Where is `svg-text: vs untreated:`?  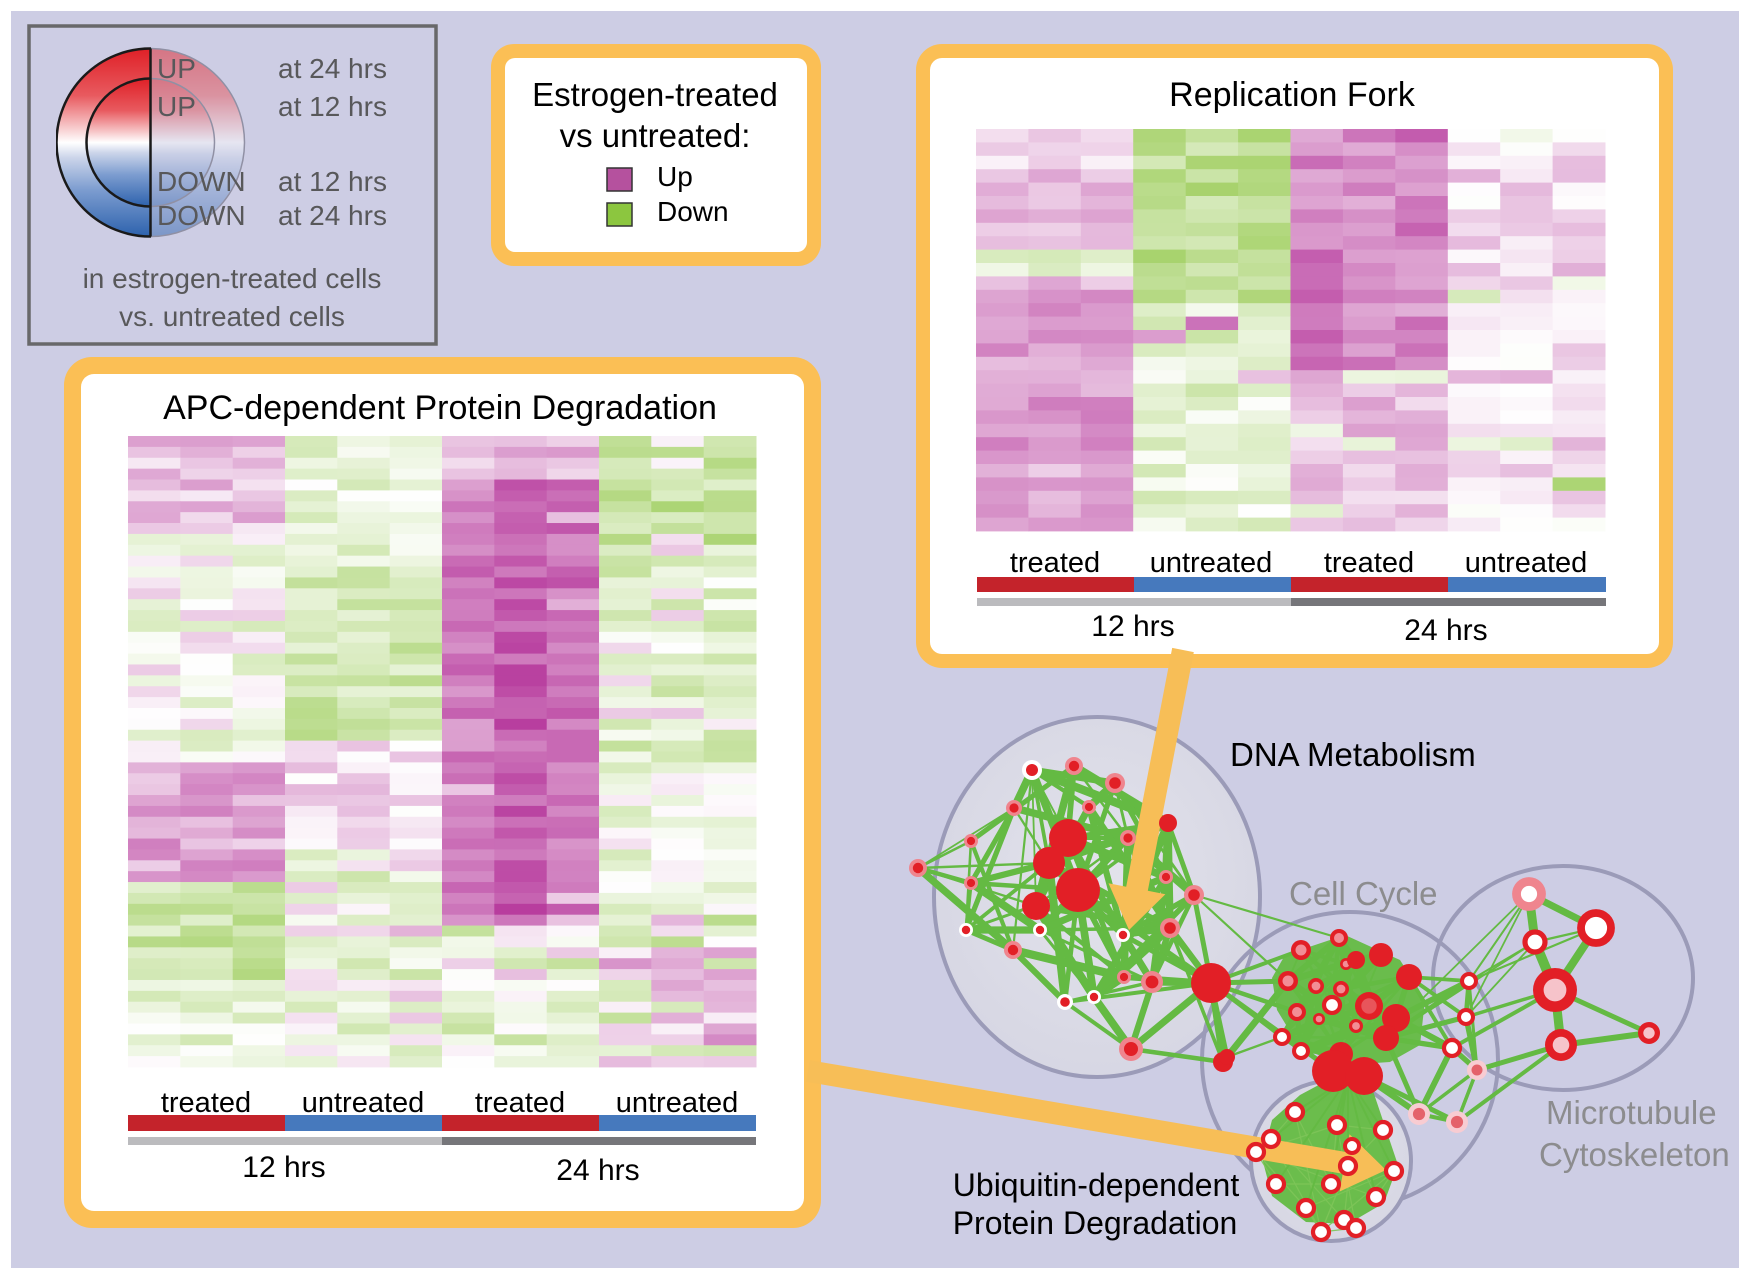
svg-text: vs untreated: is located at coordinates (655, 135).